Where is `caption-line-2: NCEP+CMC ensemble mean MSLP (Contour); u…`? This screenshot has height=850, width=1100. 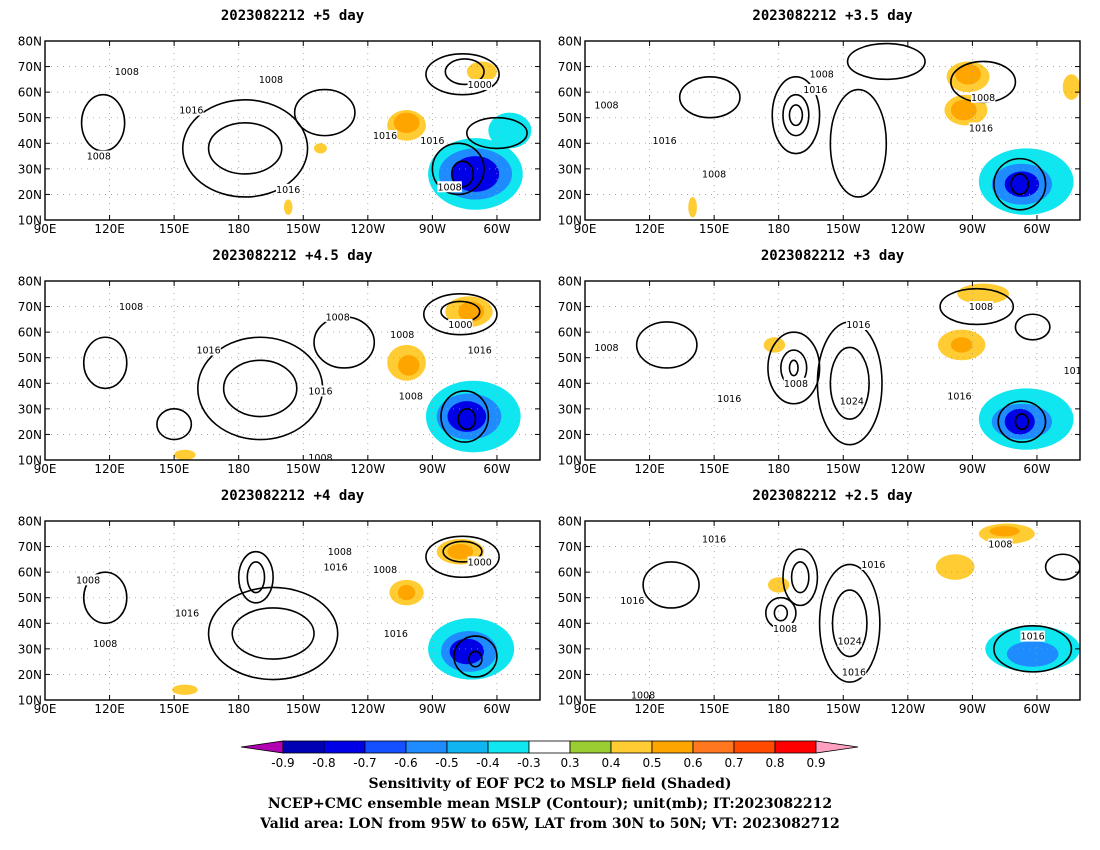 caption-line-2: NCEP+CMC ensemble mean MSLP (Contour); u… is located at coordinates (550, 804).